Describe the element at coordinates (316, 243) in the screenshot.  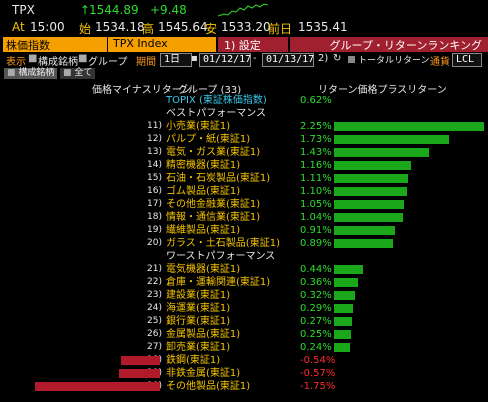
I see `row-return-value: 0.89%` at that location.